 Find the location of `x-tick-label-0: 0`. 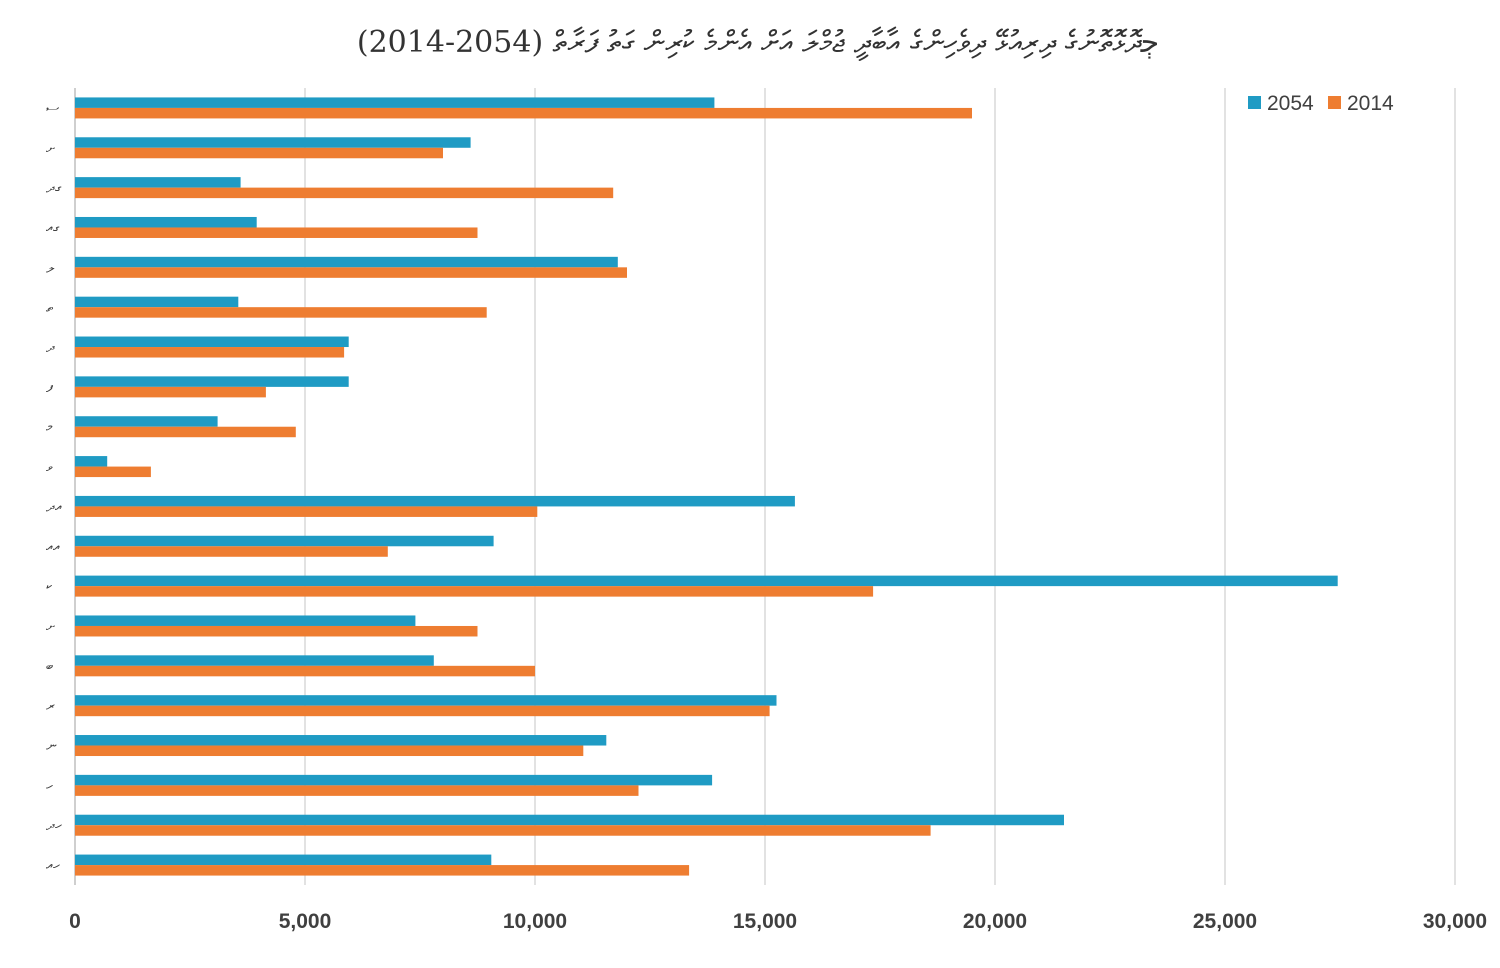

x-tick-label-0: 0 is located at coordinates (75, 921).